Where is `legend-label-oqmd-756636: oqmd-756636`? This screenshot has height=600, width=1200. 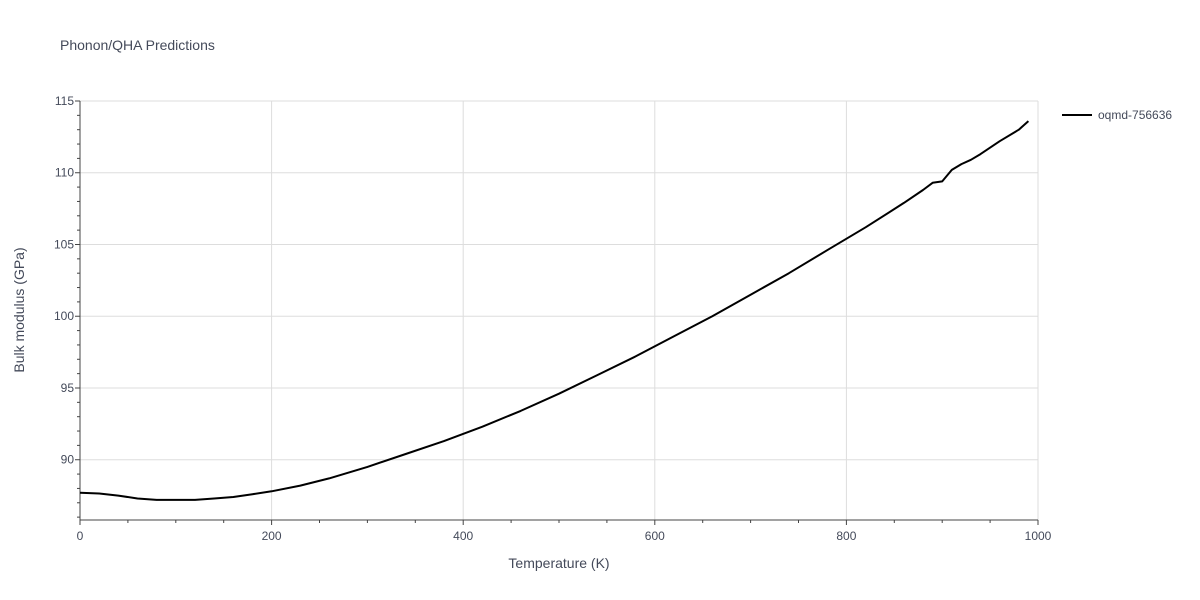 legend-label-oqmd-756636: oqmd-756636 is located at coordinates (1135, 115).